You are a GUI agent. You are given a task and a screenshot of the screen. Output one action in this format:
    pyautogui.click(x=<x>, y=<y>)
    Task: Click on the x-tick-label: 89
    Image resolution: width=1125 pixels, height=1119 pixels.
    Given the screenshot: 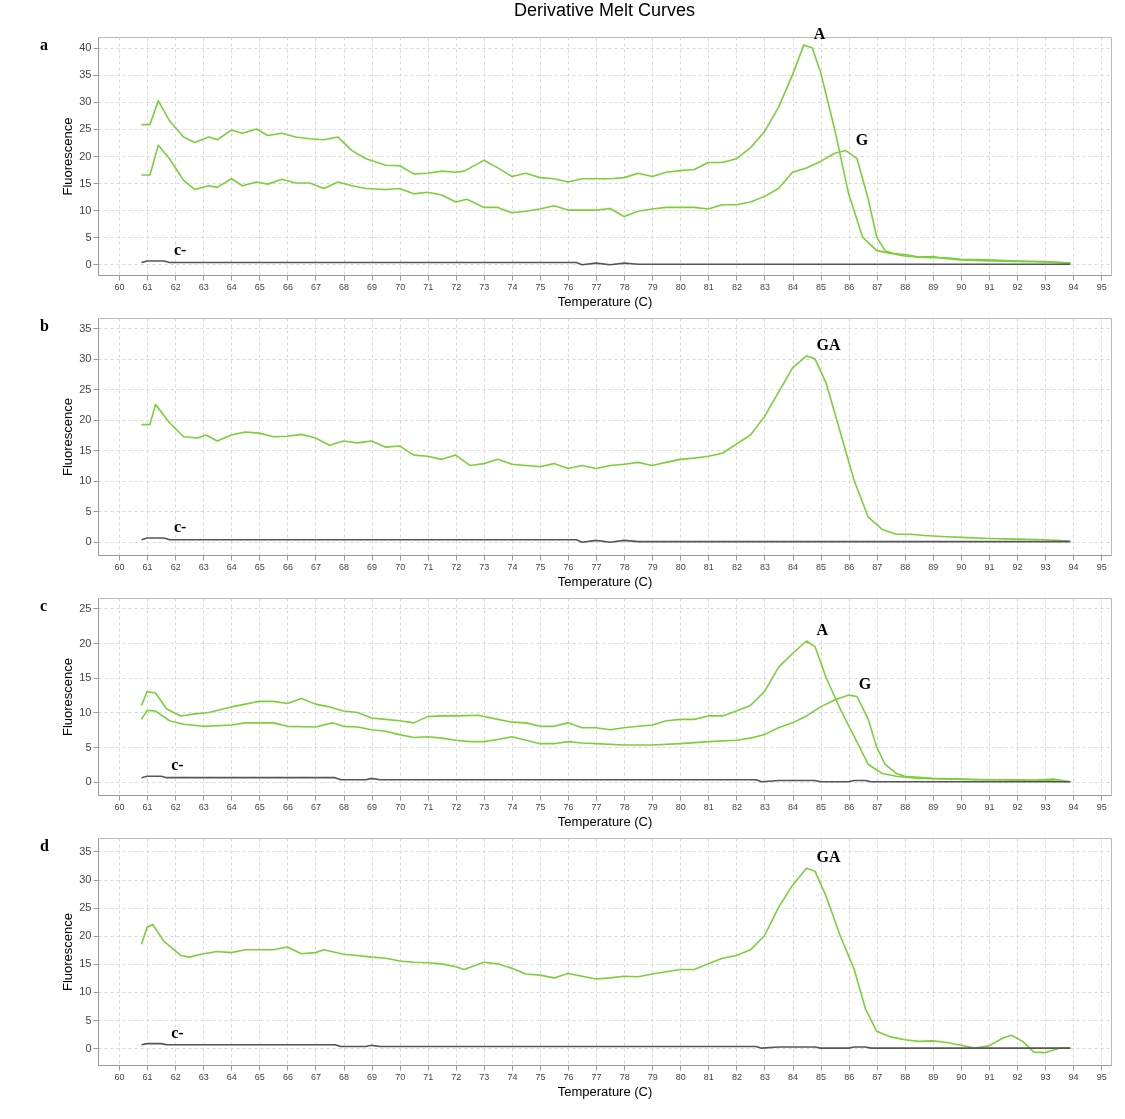 What is the action you would take?
    pyautogui.click(x=933, y=806)
    